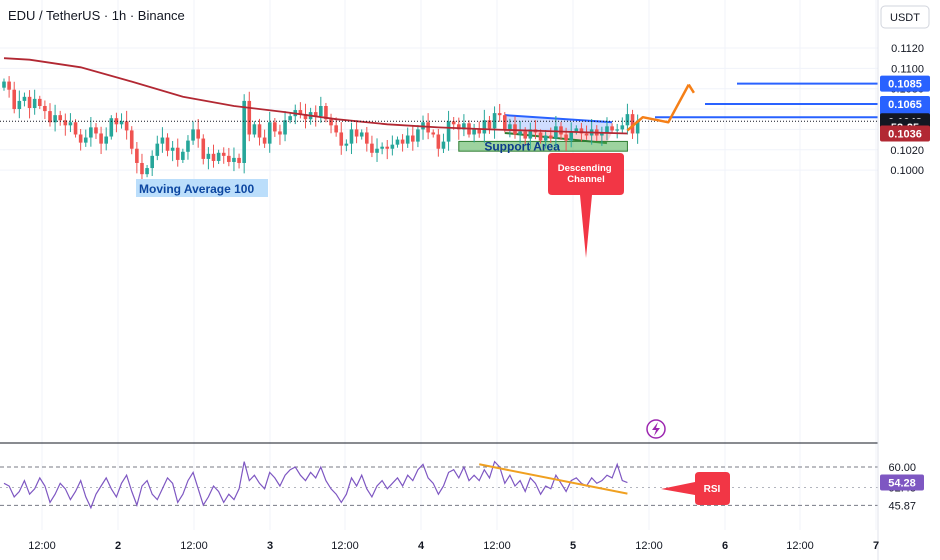  Describe the element at coordinates (118, 546) in the screenshot. I see `time-tick-label: 2` at that location.